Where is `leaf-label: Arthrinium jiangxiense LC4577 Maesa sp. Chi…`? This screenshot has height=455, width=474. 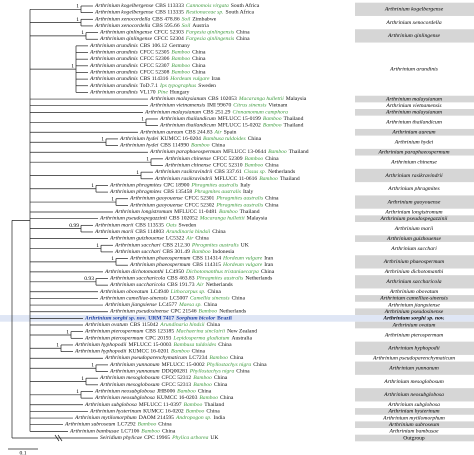 leaf-label: Arthrinium jiangxiense LC4577 Maesa sp. Chi… is located at coordinates (161, 305).